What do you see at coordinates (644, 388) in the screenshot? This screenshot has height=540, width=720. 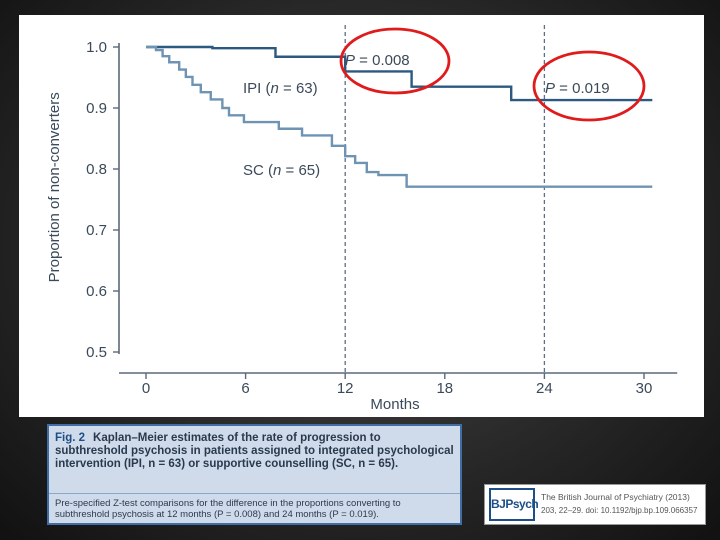 I see `x-tick-label: 30` at bounding box center [644, 388].